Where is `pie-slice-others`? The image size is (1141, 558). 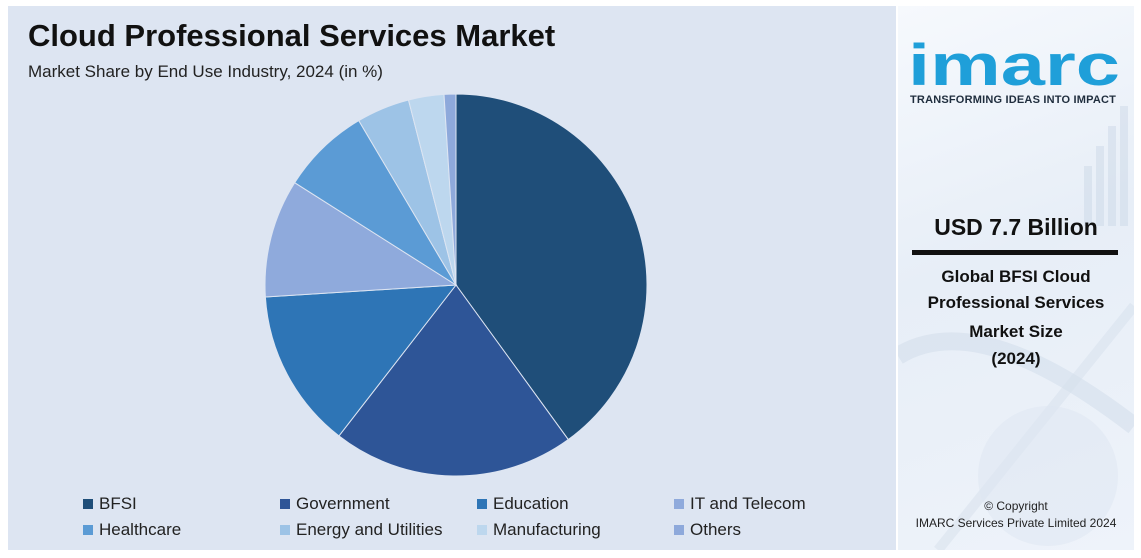
pie-slice-others is located at coordinates (450, 189).